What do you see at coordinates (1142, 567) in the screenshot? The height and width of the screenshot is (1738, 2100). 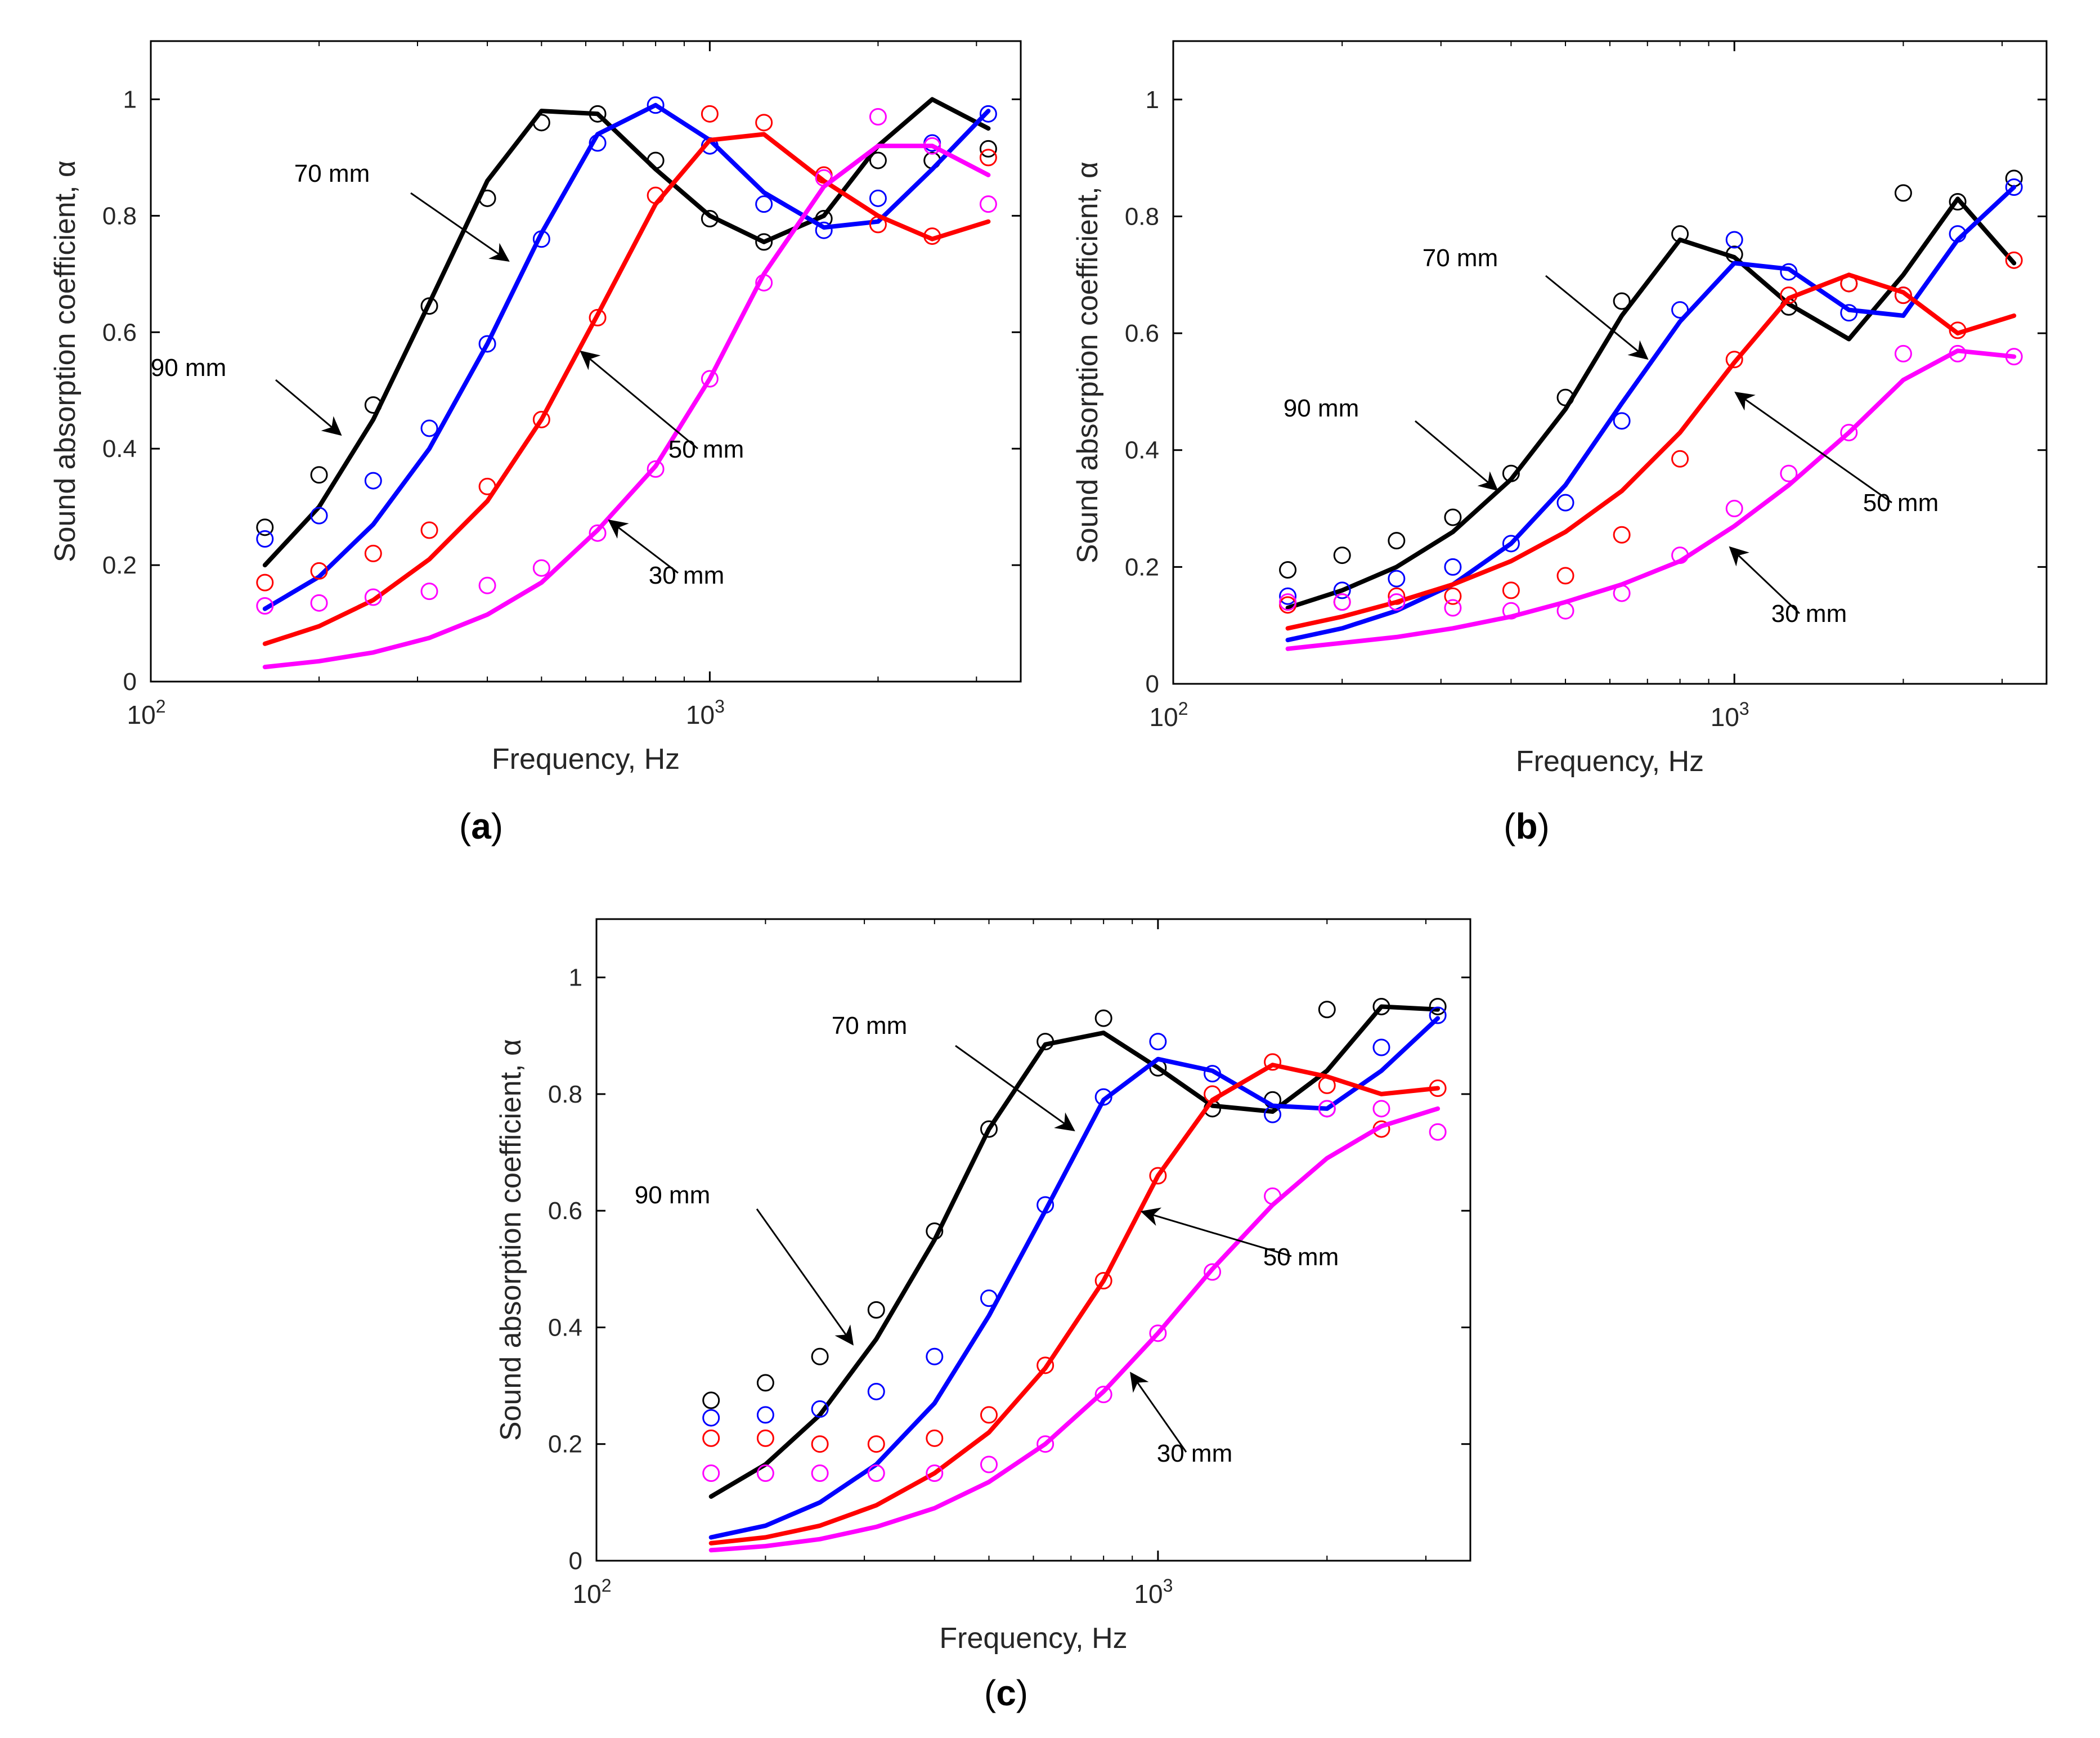 I see `y-tick-label: 0.2` at bounding box center [1142, 567].